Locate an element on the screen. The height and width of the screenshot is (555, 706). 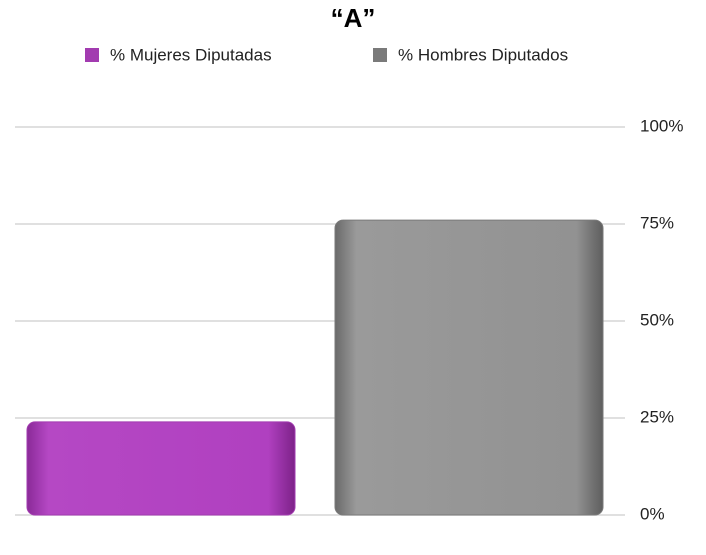
legend-label: % Hombres Diputados is located at coordinates (483, 54).